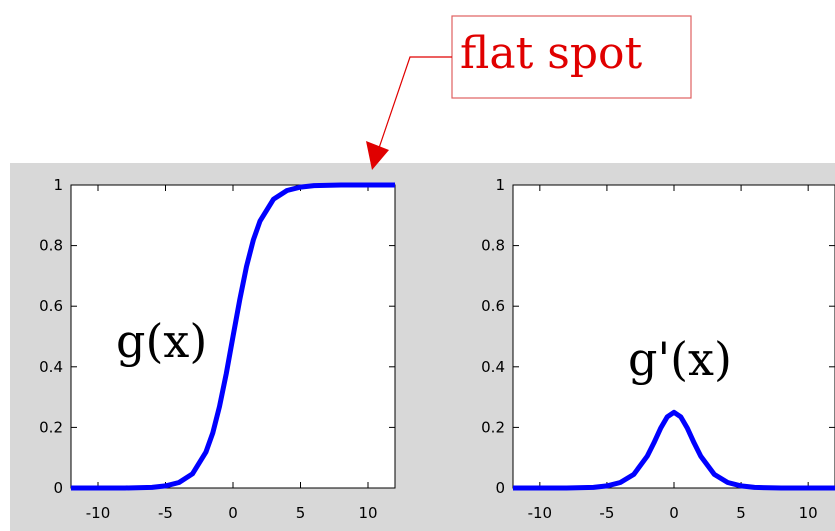 This screenshot has height=531, width=835. Describe the element at coordinates (161, 341) in the screenshot. I see `curve-label-g: g(x)` at that location.